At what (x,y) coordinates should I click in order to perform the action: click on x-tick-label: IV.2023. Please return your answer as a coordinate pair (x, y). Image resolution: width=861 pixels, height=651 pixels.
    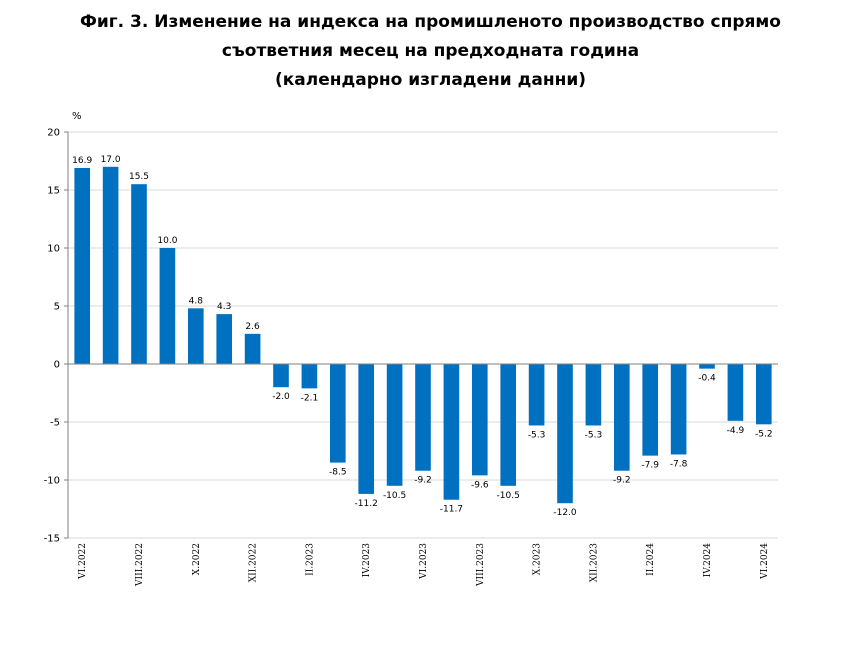
    Looking at the image, I should click on (367, 560).